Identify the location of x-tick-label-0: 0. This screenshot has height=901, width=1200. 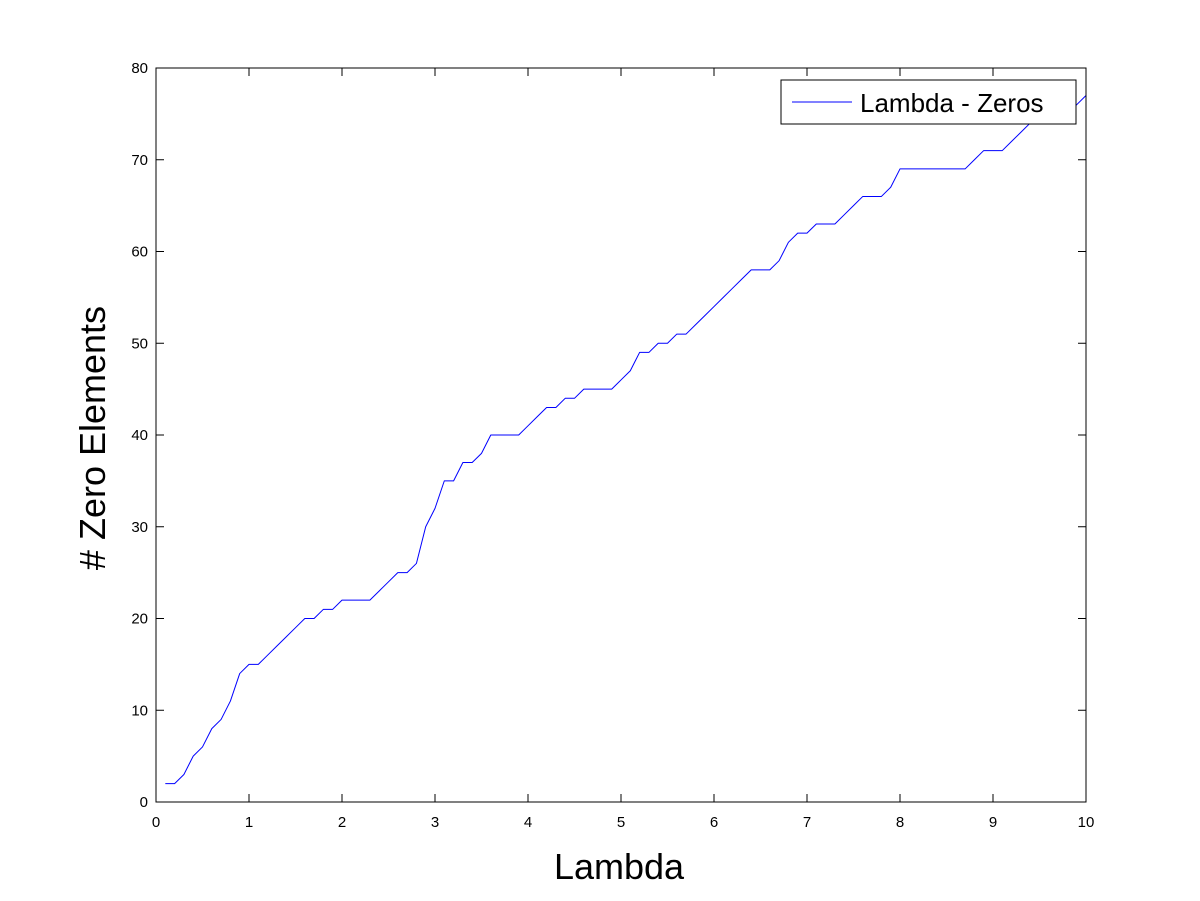
(156, 822).